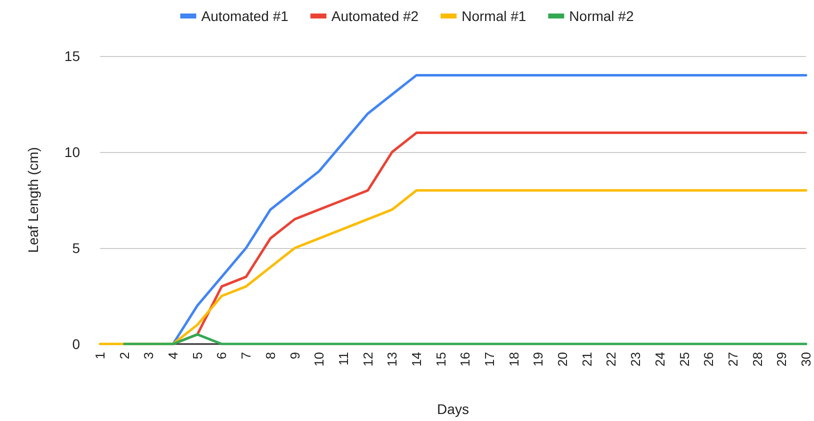 This screenshot has height=421, width=814. I want to click on x-tick-label: 2, so click(124, 356).